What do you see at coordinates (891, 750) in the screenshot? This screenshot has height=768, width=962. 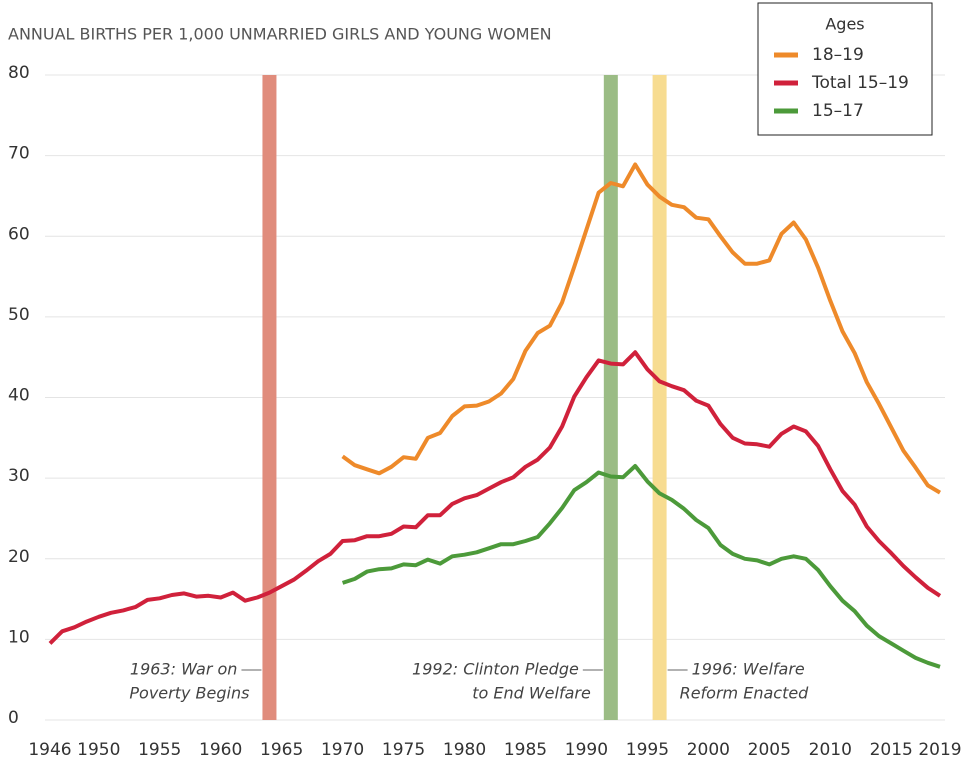 I see `x-tick-label: 2015` at bounding box center [891, 750].